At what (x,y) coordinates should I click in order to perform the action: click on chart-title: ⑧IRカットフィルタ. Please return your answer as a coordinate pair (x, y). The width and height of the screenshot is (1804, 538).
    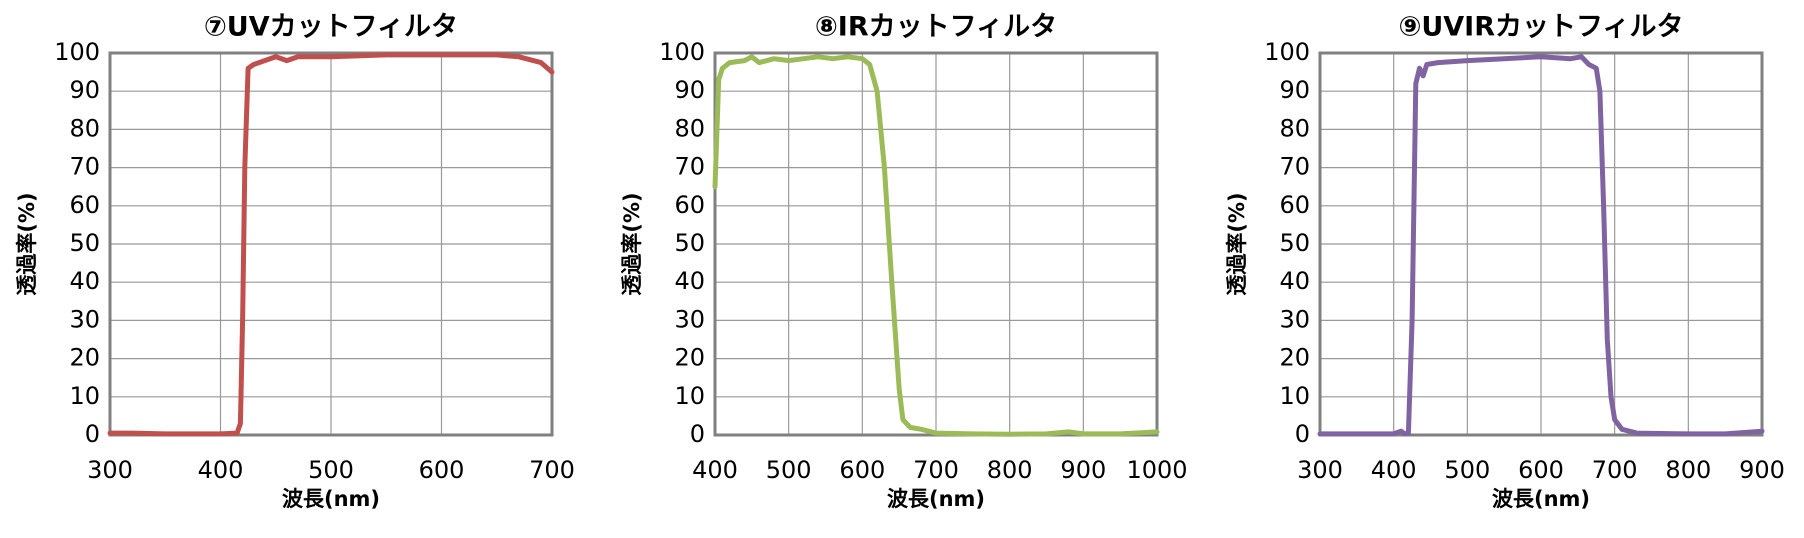
    Looking at the image, I should click on (936, 27).